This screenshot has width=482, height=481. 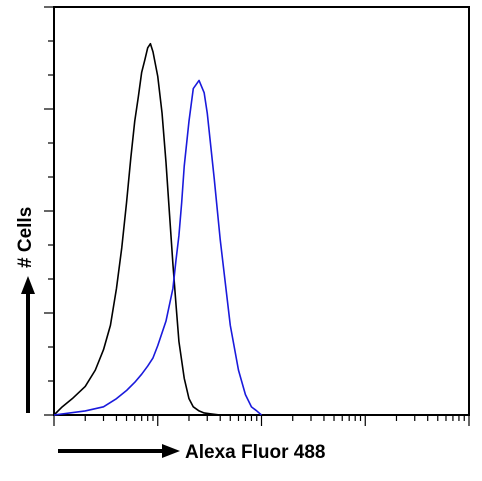 What do you see at coordinates (255, 452) in the screenshot?
I see `x-axis-label: Alexa Fluor 488` at bounding box center [255, 452].